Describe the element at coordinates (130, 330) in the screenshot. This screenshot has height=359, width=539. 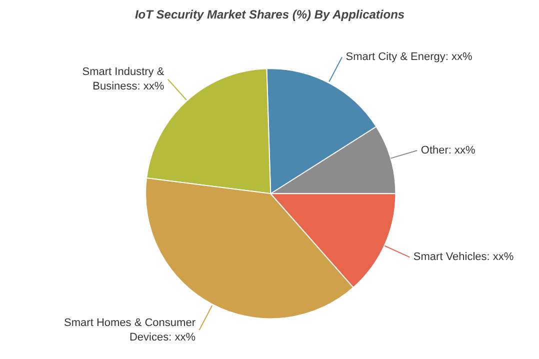
I see `slice-label: Smart Homes & Consumer Devices: xx%` at that location.